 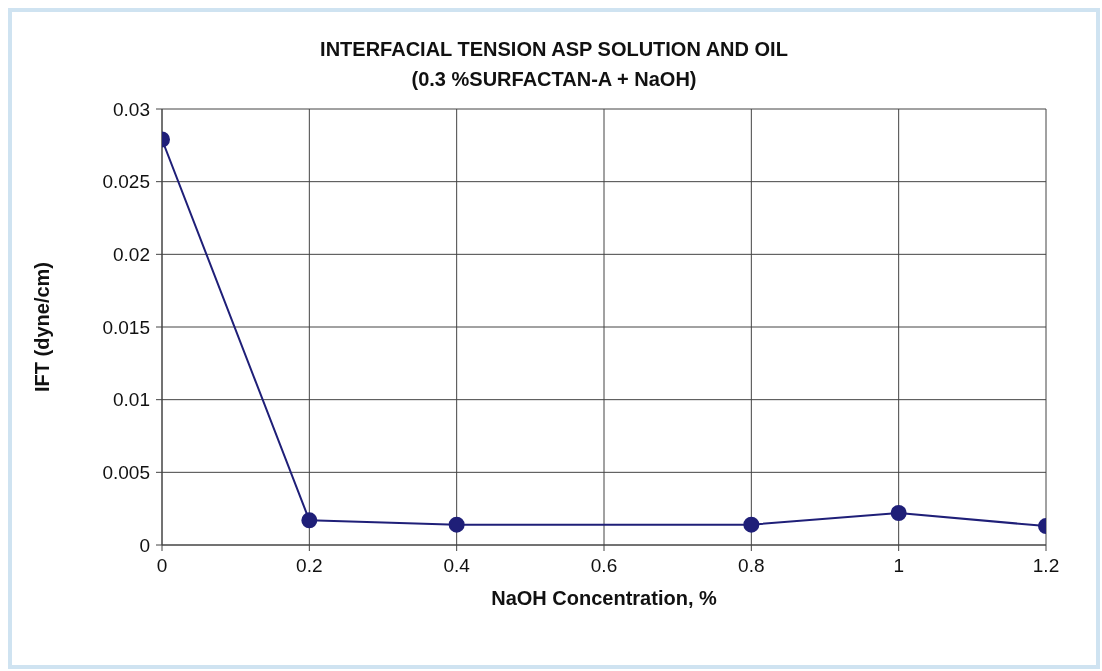 I want to click on y-axis-title: IFT (dyne/cm), so click(x=42, y=327).